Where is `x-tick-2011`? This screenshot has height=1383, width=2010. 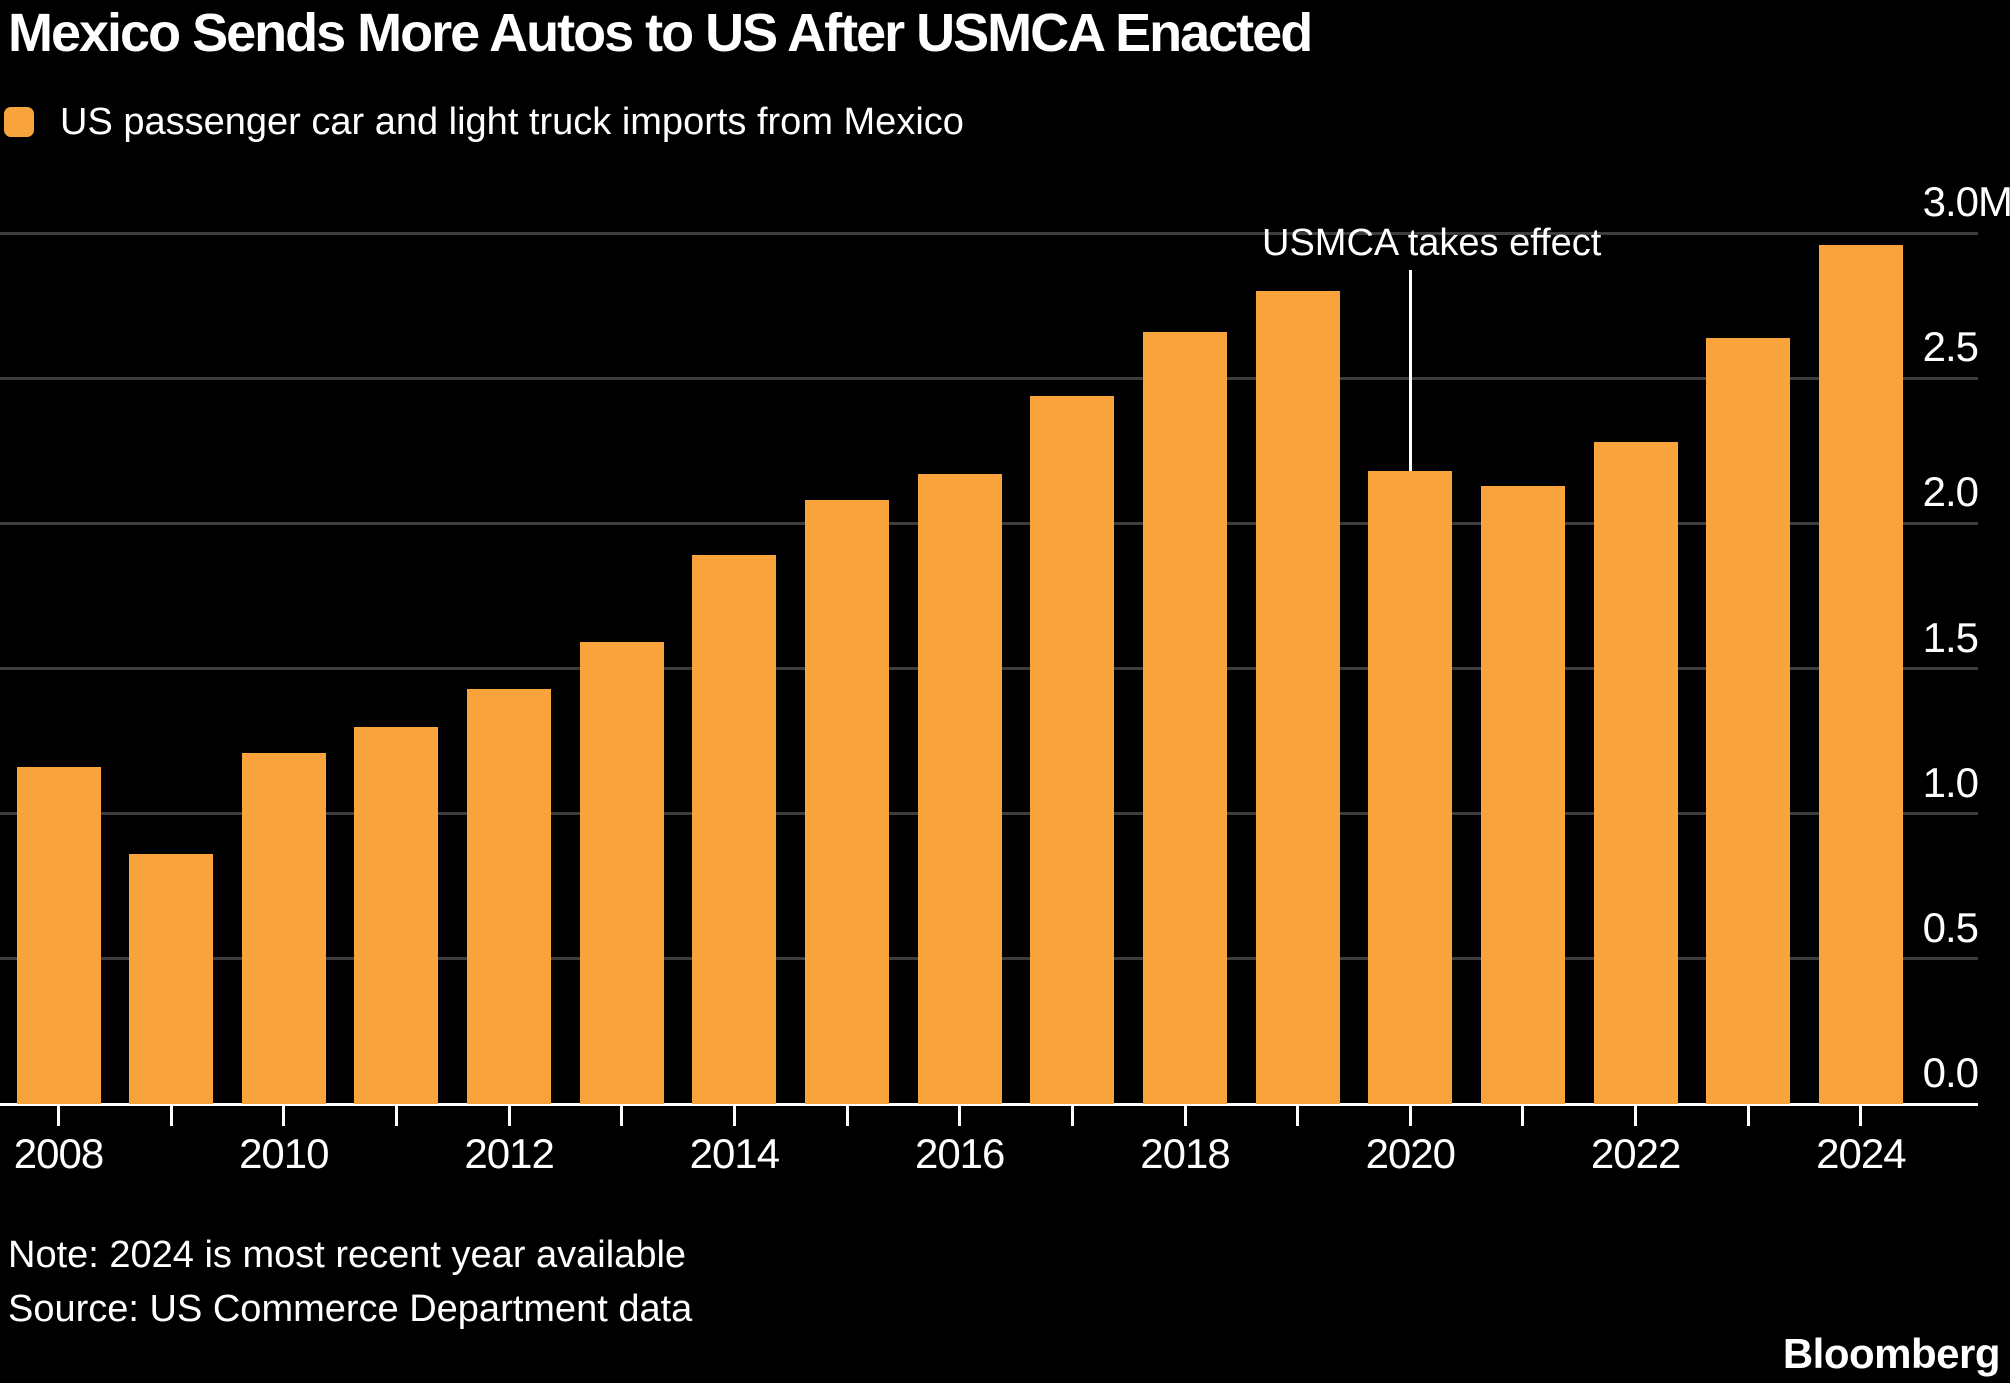
x-tick-2011 is located at coordinates (396, 1115).